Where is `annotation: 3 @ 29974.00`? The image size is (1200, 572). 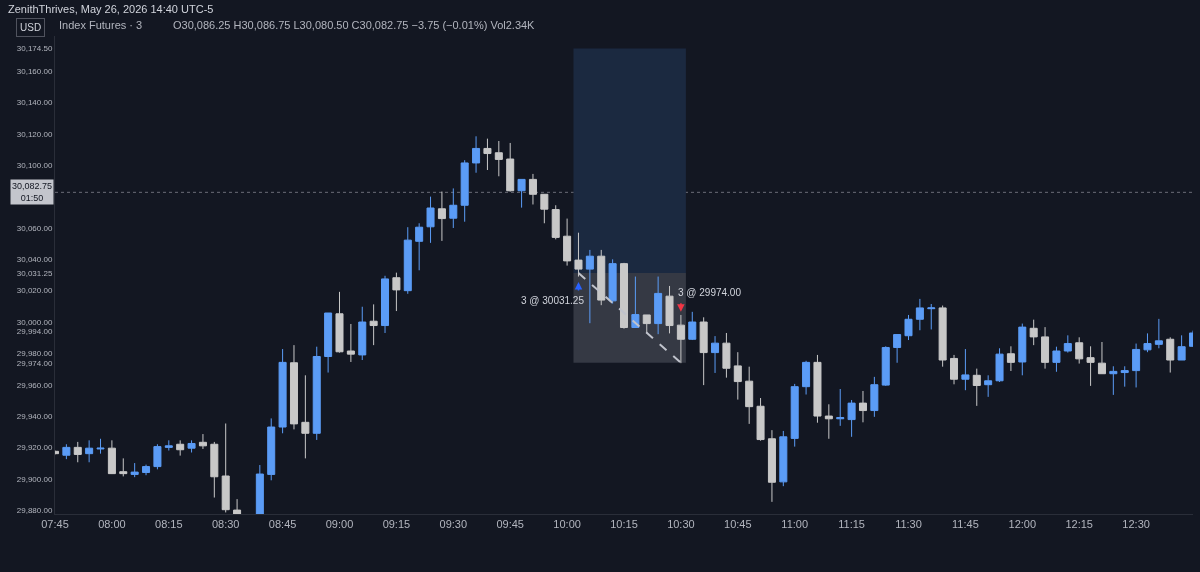
annotation: 3 @ 29974.00 is located at coordinates (710, 292).